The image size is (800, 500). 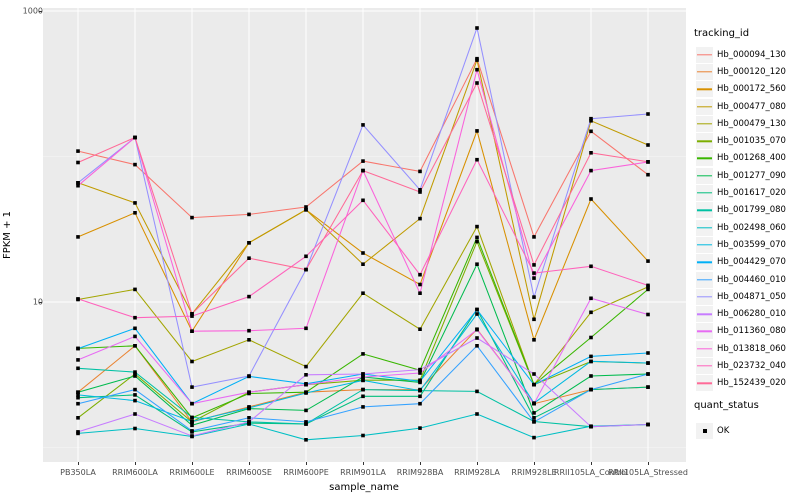 I want to click on x-tick-label-RRII105LA_Control: RRII105LA_Control, so click(x=591, y=472).